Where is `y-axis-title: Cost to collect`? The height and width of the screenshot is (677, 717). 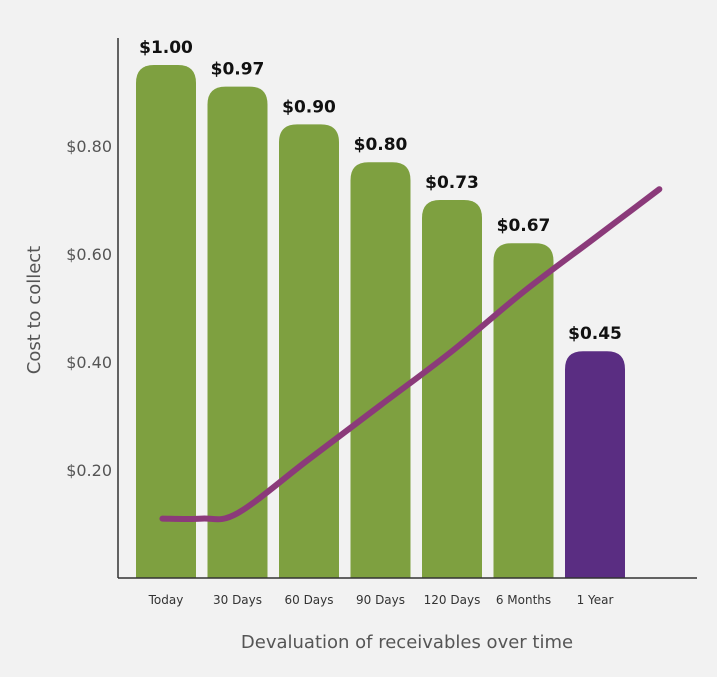
y-axis-title: Cost to collect is located at coordinates (34, 310).